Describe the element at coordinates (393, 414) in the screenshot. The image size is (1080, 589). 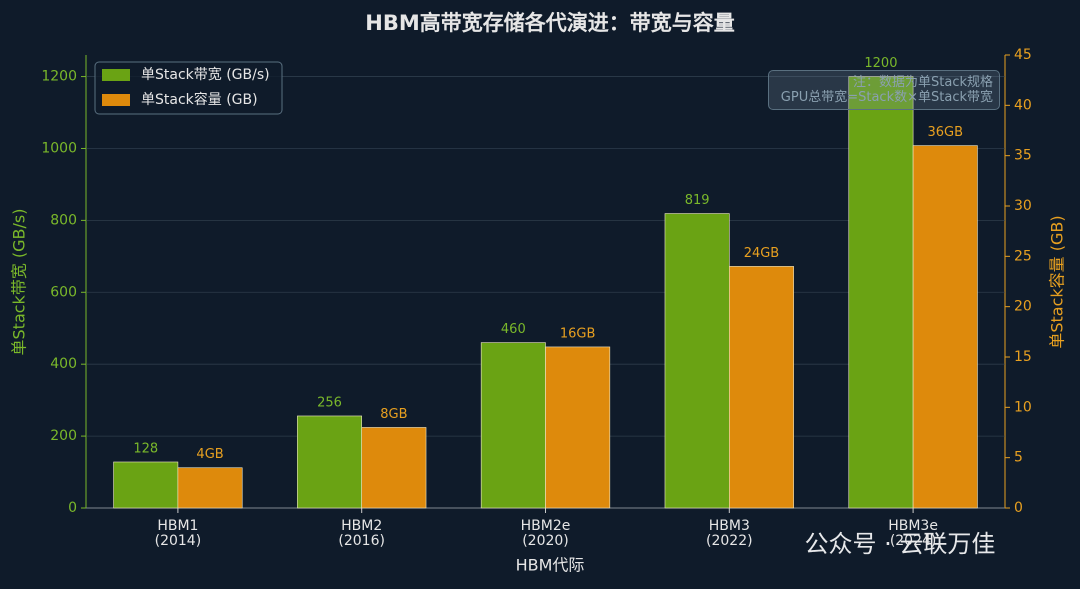
I see `value-label: 8GB` at that location.